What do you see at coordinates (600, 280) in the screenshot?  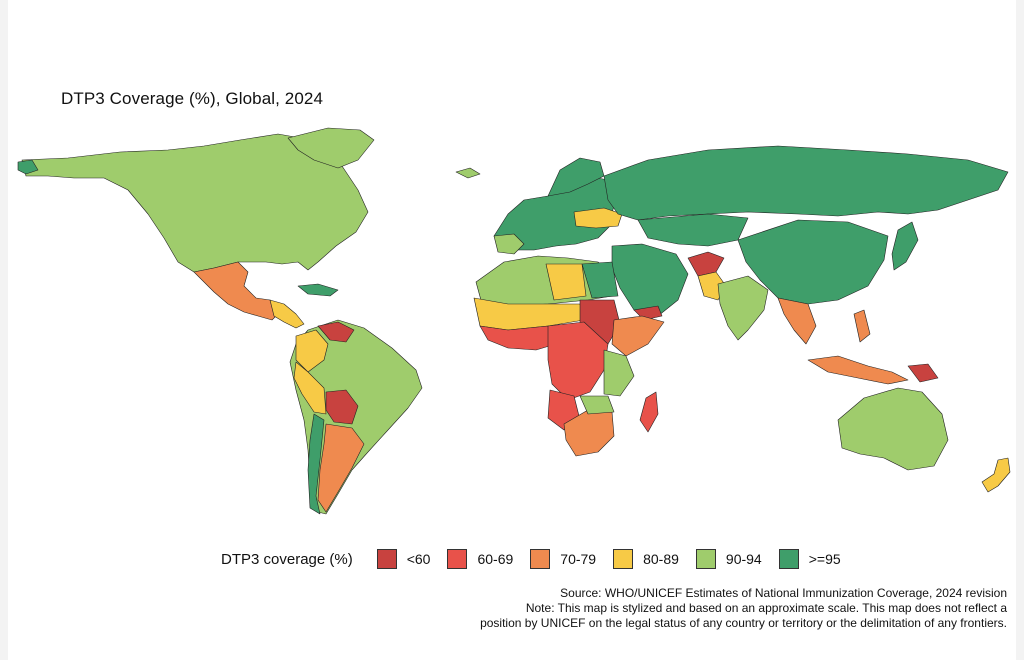 I see `egypt` at bounding box center [600, 280].